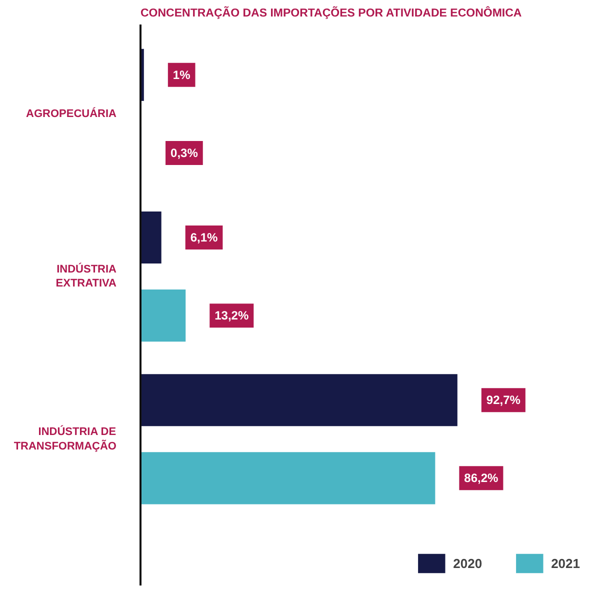  Describe the element at coordinates (467, 563) in the screenshot. I see `legend-label: 2020` at that location.